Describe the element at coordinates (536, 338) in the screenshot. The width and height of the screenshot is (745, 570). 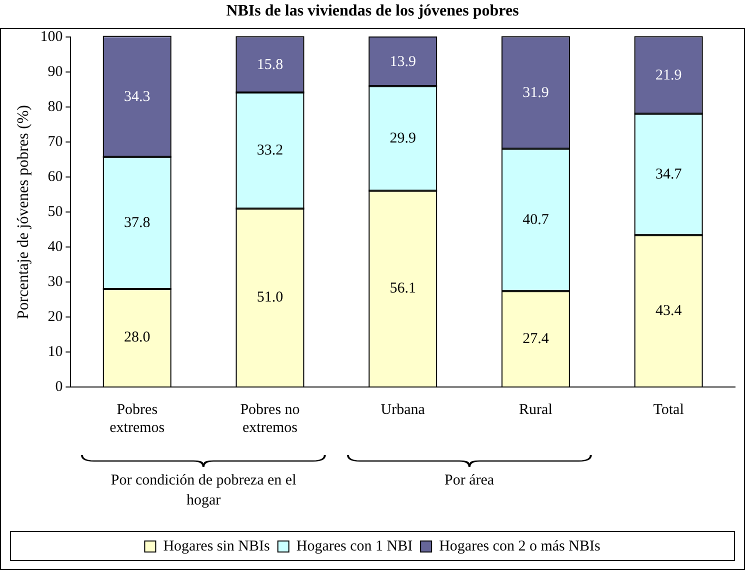
I see `data-label: 27.4` at that location.